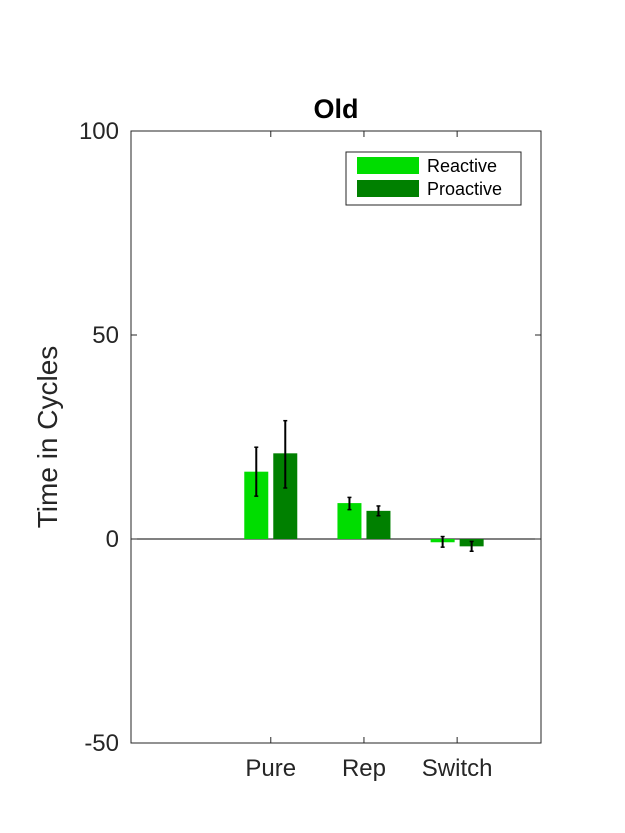 This screenshot has width=625, height=833. What do you see at coordinates (99, 131) in the screenshot?
I see `y-tick-label: 100` at bounding box center [99, 131].